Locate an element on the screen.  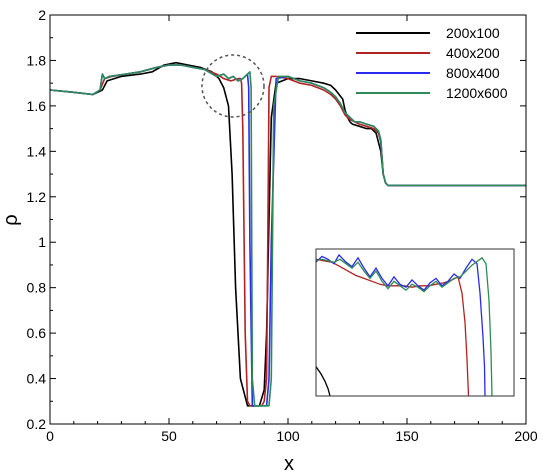
y-tick-label: 0.6 is located at coordinates (37, 333).